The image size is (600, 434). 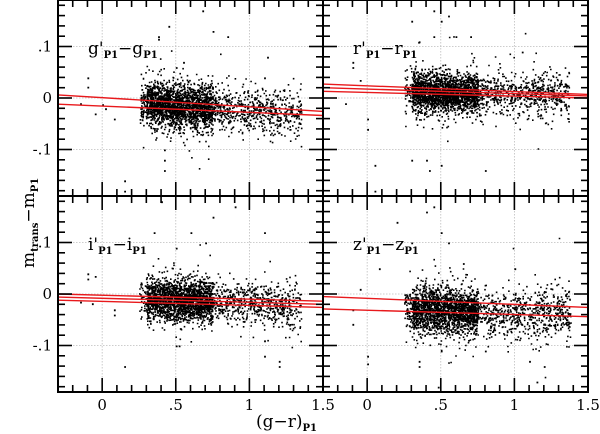 I want to click on scatter-points, so click(x=191, y=284).